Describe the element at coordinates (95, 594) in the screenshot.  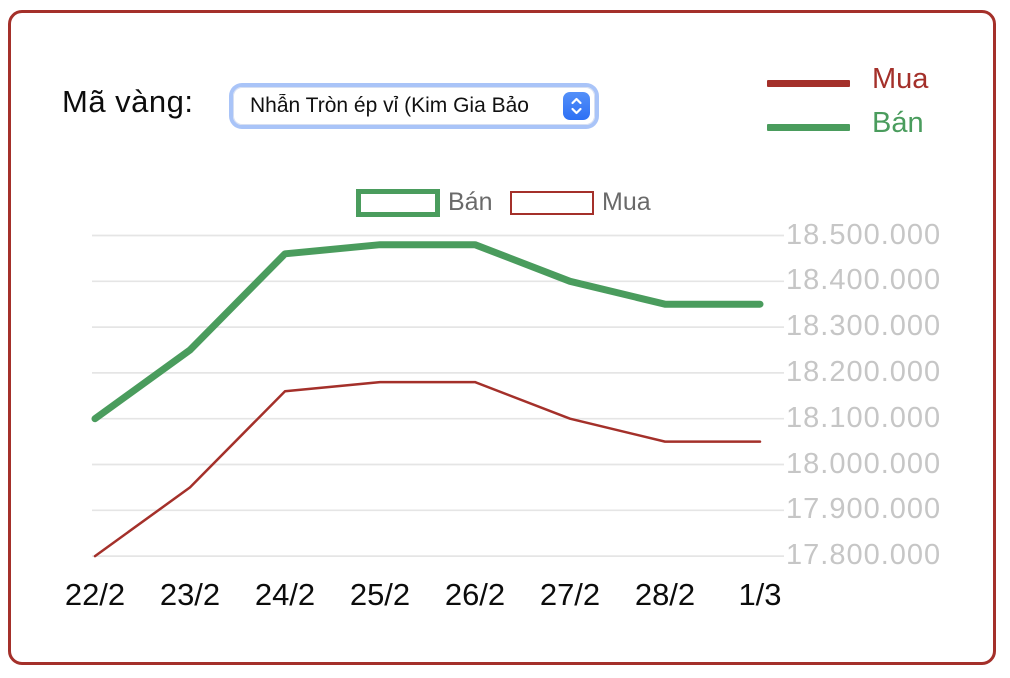
I see `x-axis-tick-label: 22/2` at that location.